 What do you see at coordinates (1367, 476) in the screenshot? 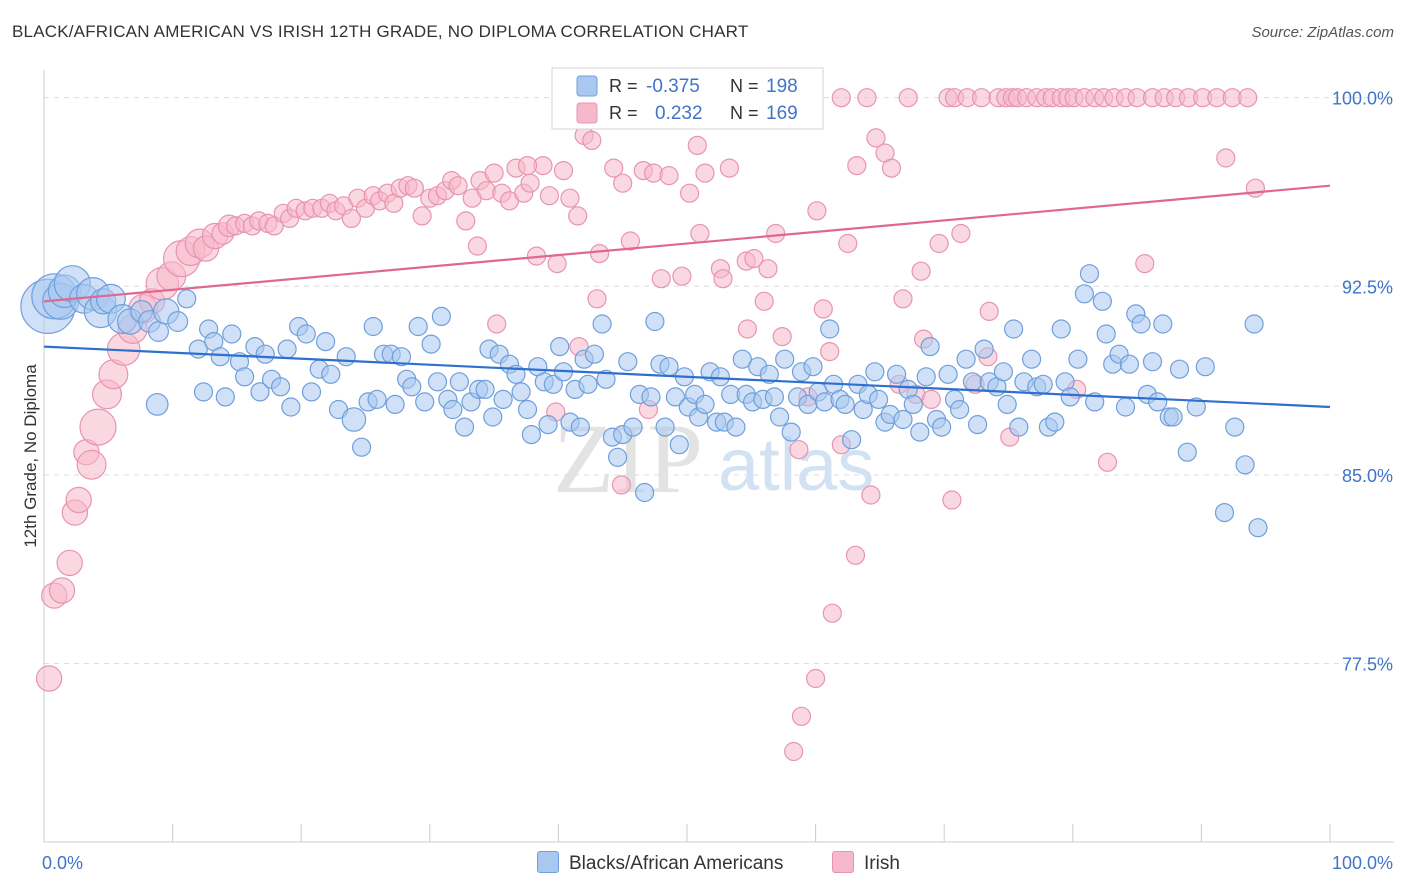
I see `y-tick-label-1: 85.0%` at bounding box center [1367, 476].